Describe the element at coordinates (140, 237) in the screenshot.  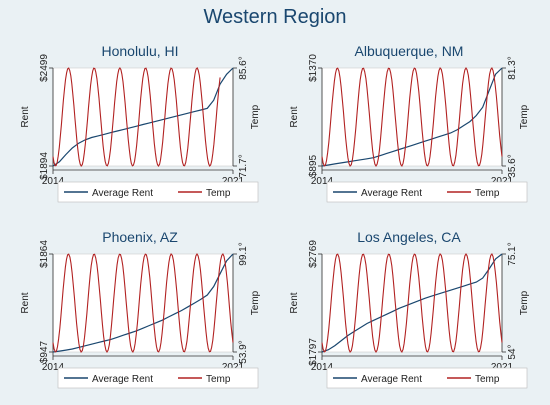
I see `panel-title: Phoenix, AZ` at that location.